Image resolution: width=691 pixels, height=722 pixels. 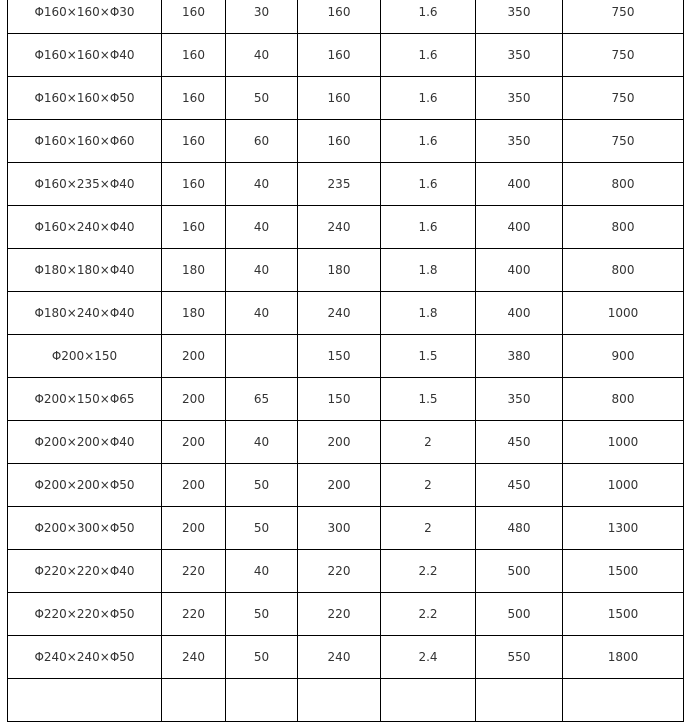 I want to click on table-row: Φ240×240×Φ50 240 50 240 2.4 550 1800, so click(x=345, y=657).